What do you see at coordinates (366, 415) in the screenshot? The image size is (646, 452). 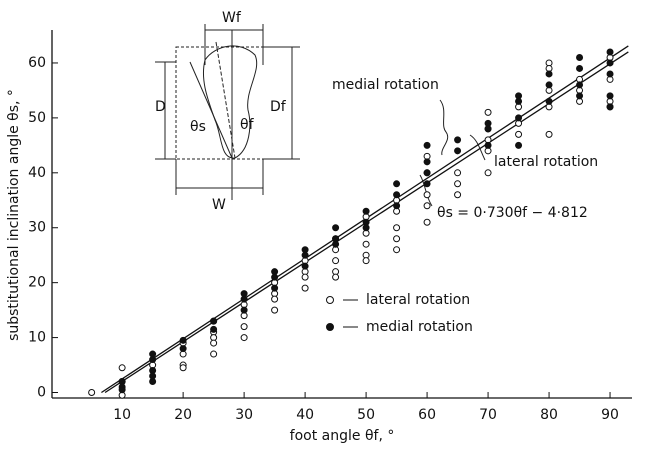 I see `x-tick-label: 50` at bounding box center [366, 415].